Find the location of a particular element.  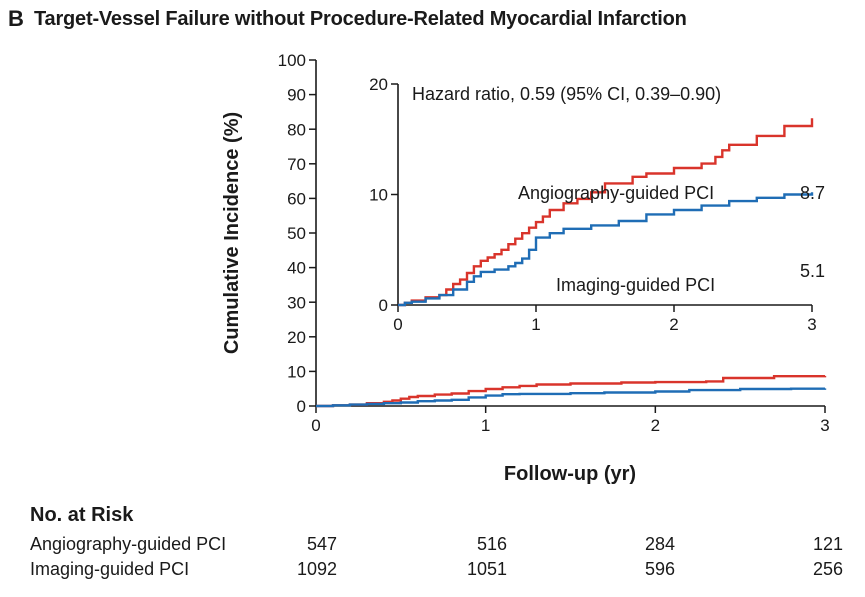

inset-series-line-imaging is located at coordinates (606, 249).